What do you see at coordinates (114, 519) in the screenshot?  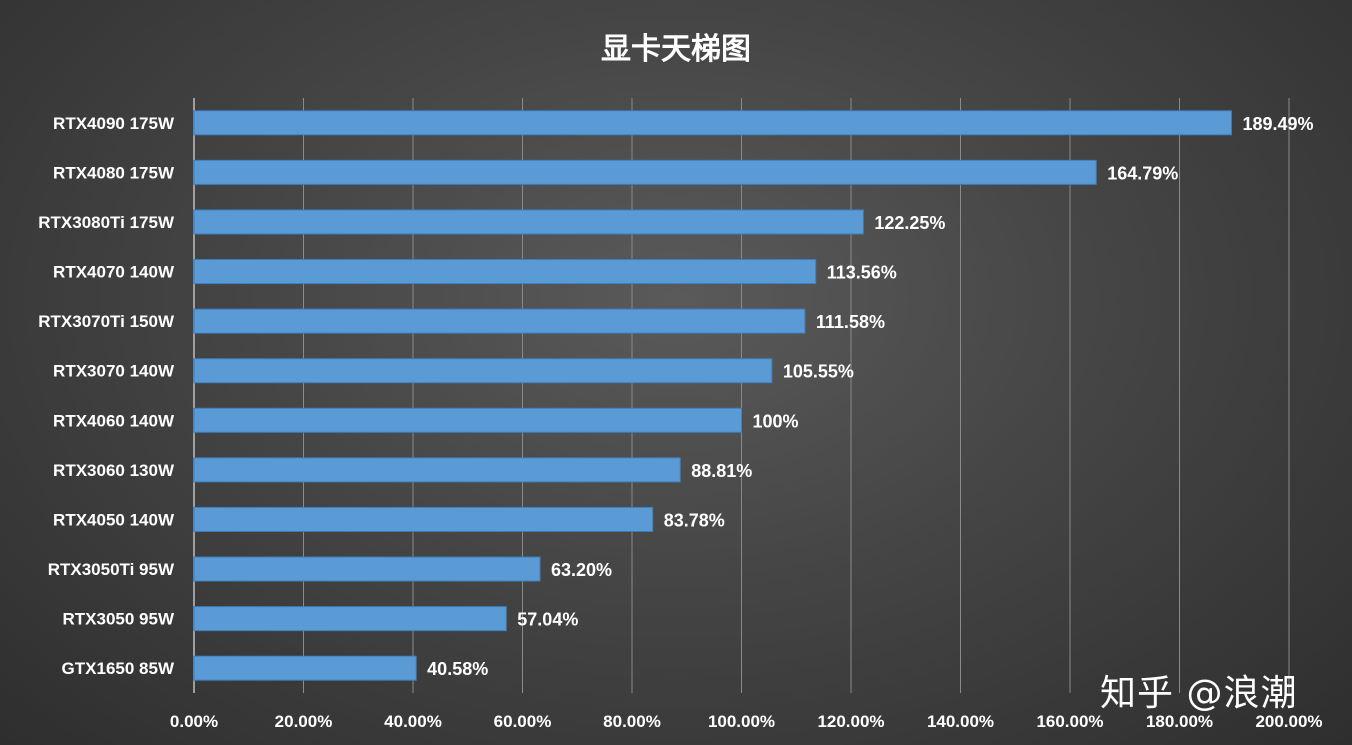 I see `category-label: RTX4050 140W` at bounding box center [114, 519].